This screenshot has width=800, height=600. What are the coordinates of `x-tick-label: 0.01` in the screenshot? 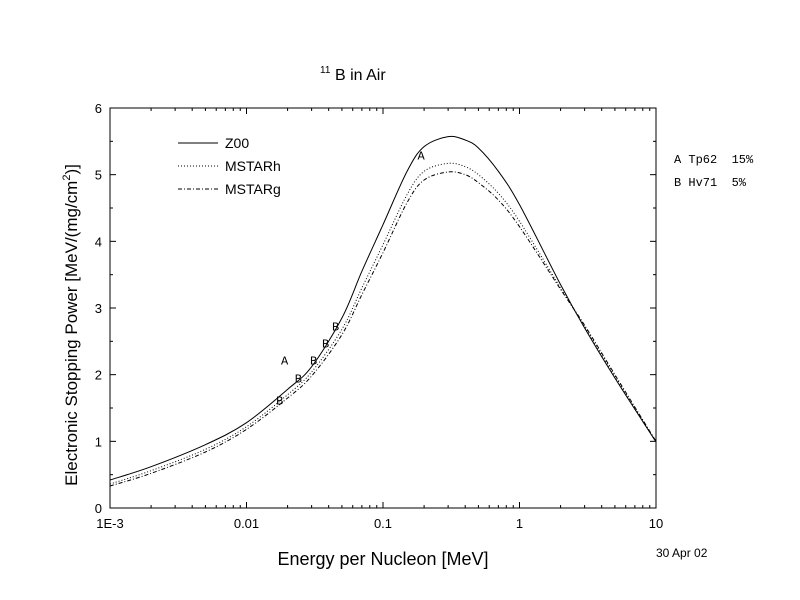 It's located at (246, 523).